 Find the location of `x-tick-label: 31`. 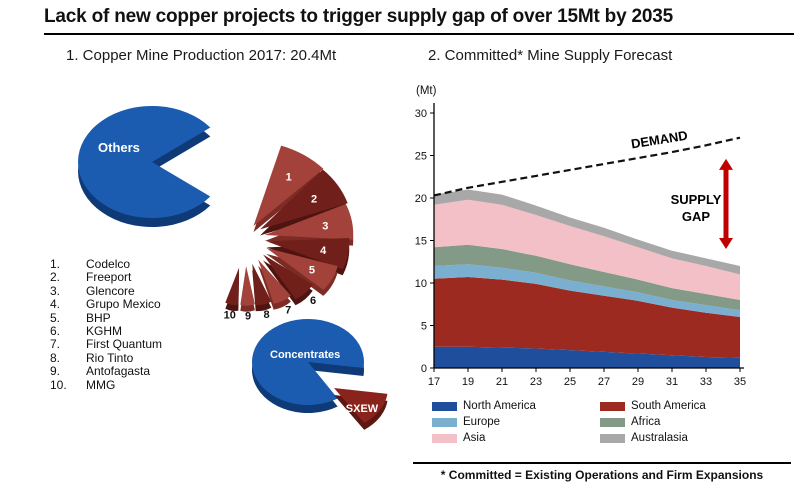

x-tick-label: 31 is located at coordinates (672, 382).